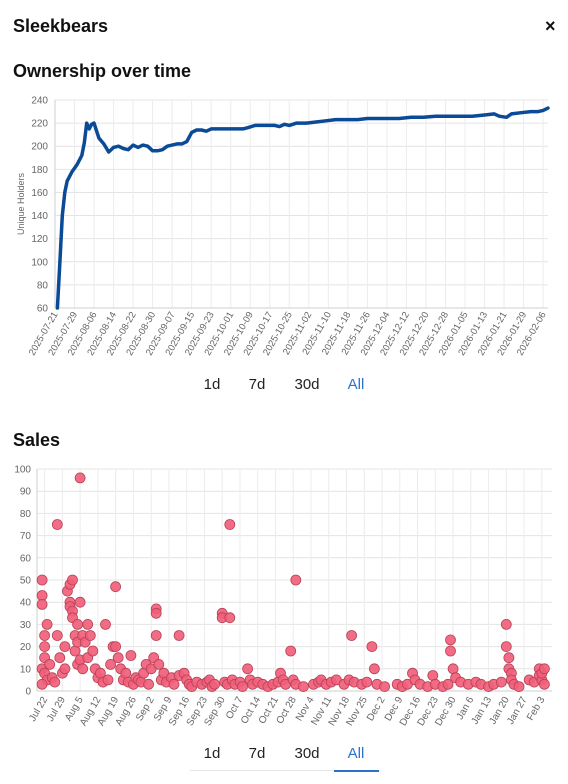  I want to click on x-tick-label: Feb 3, so click(536, 709).